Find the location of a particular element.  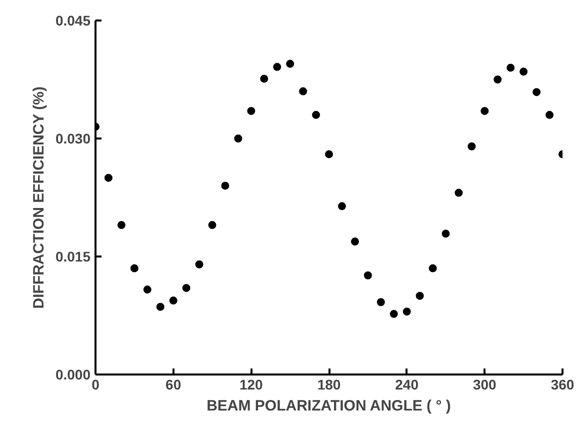

x-axis-title: BEAM POLARIZATION ANGLE ( ° ) is located at coordinates (328, 406).